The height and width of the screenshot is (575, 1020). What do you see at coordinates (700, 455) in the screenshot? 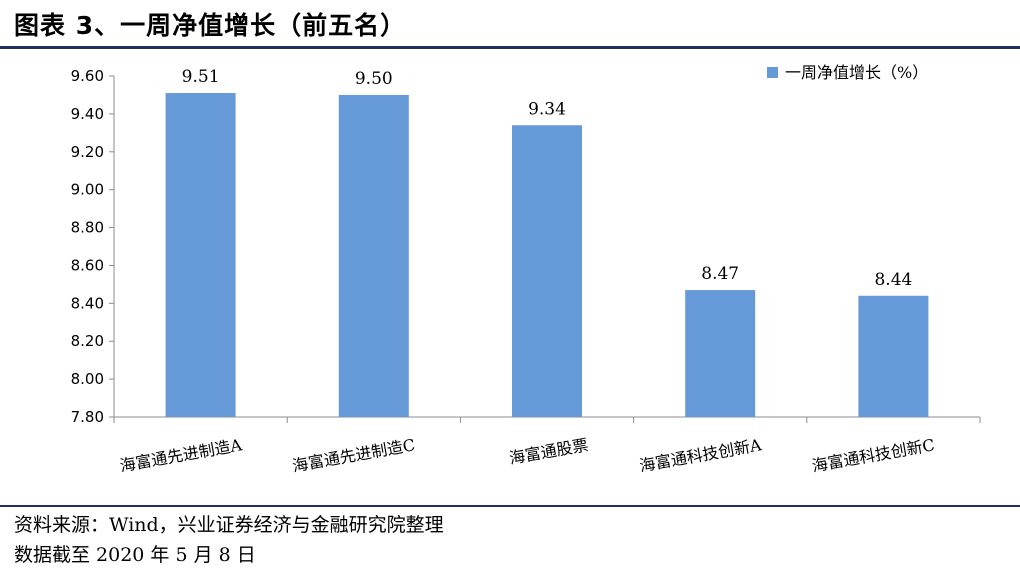
I see `category-label: 海富通科技创新A` at bounding box center [700, 455].